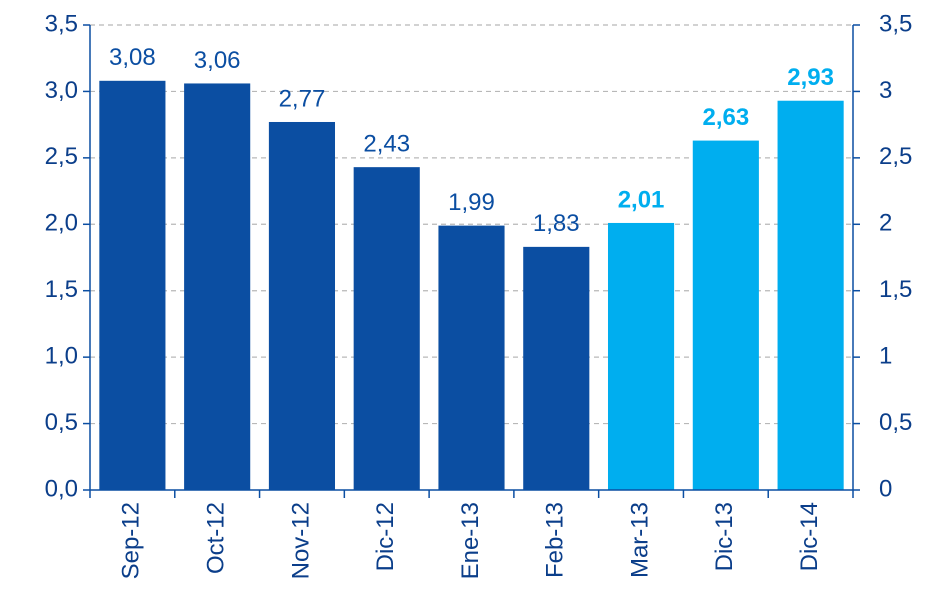 The height and width of the screenshot is (604, 927). I want to click on y2-tick-label: 2, so click(885, 223).